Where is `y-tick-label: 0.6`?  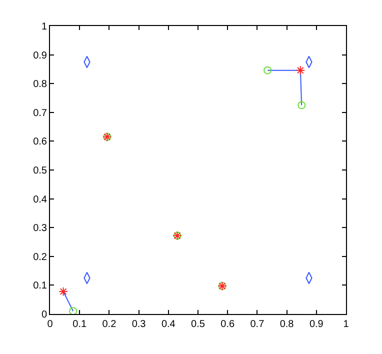 y-tick-label: 0.6 is located at coordinates (40, 142).